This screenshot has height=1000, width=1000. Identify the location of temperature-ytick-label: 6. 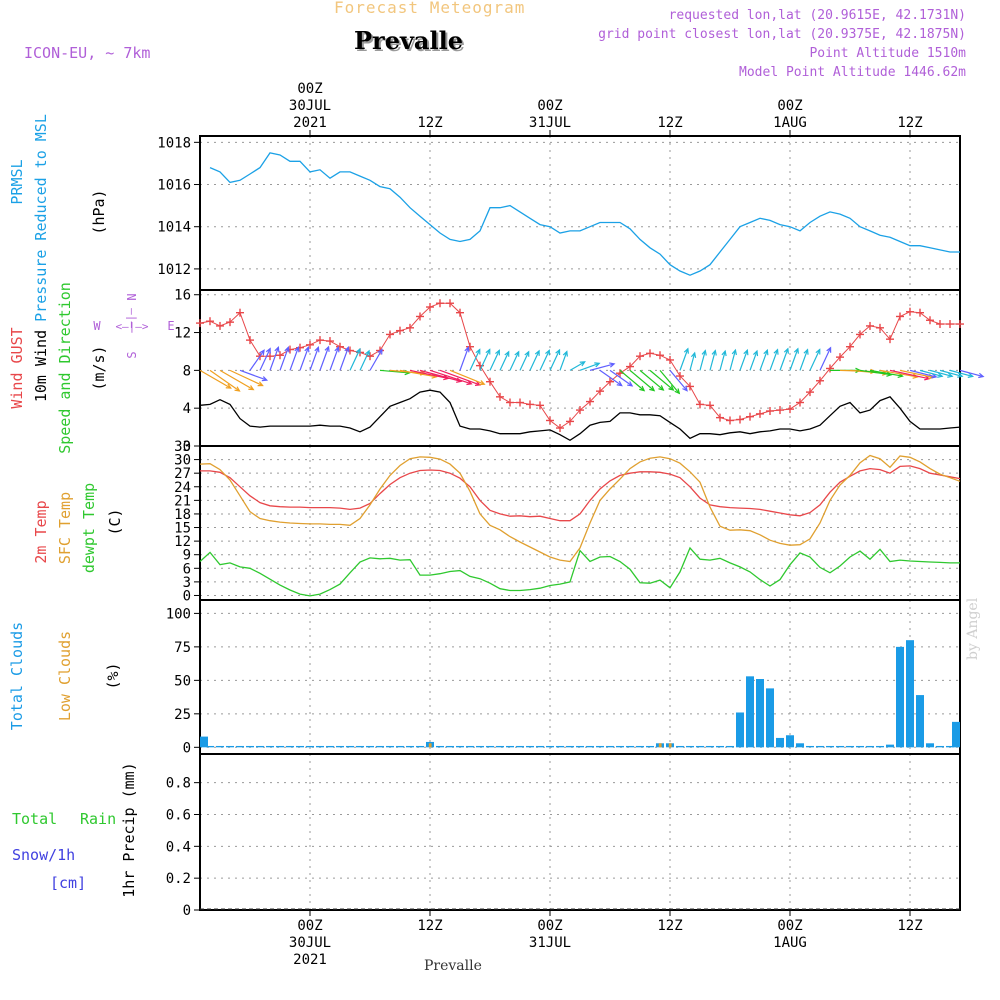
(187, 569).